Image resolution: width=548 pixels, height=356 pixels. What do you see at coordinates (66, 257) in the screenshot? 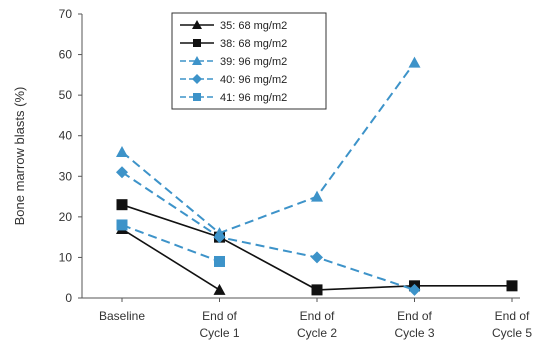
I see `y-tick-label: 10` at bounding box center [66, 257].